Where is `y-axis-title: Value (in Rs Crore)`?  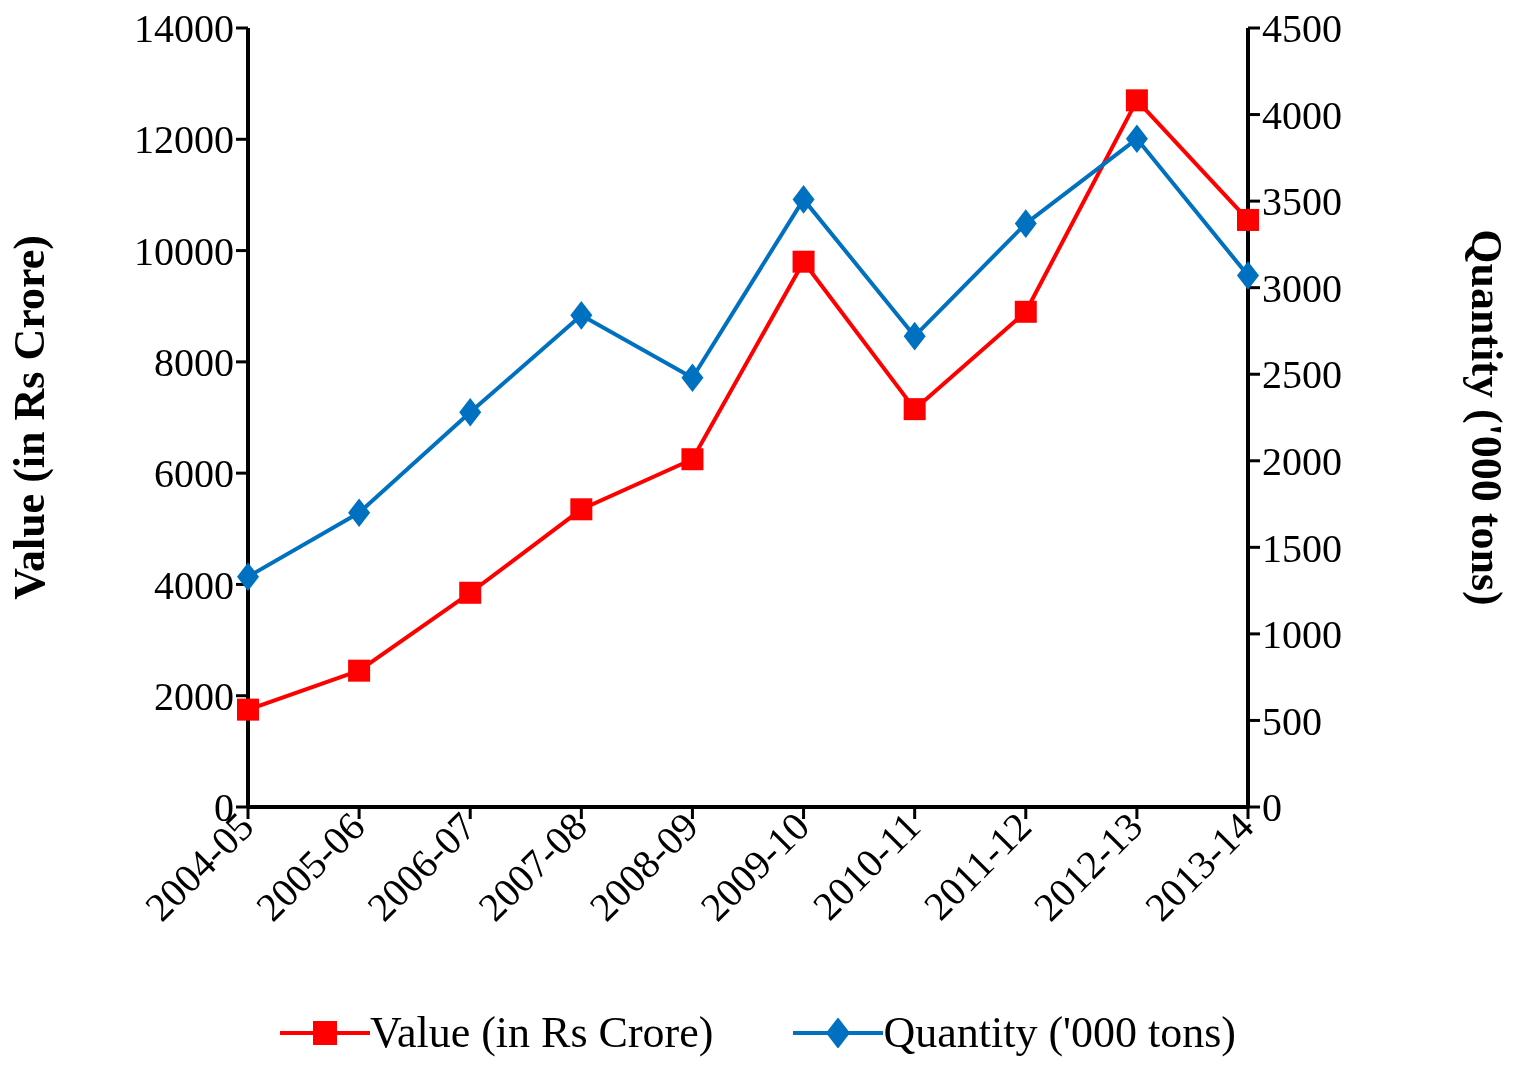 y-axis-title: Value (in Rs Crore) is located at coordinates (29, 417).